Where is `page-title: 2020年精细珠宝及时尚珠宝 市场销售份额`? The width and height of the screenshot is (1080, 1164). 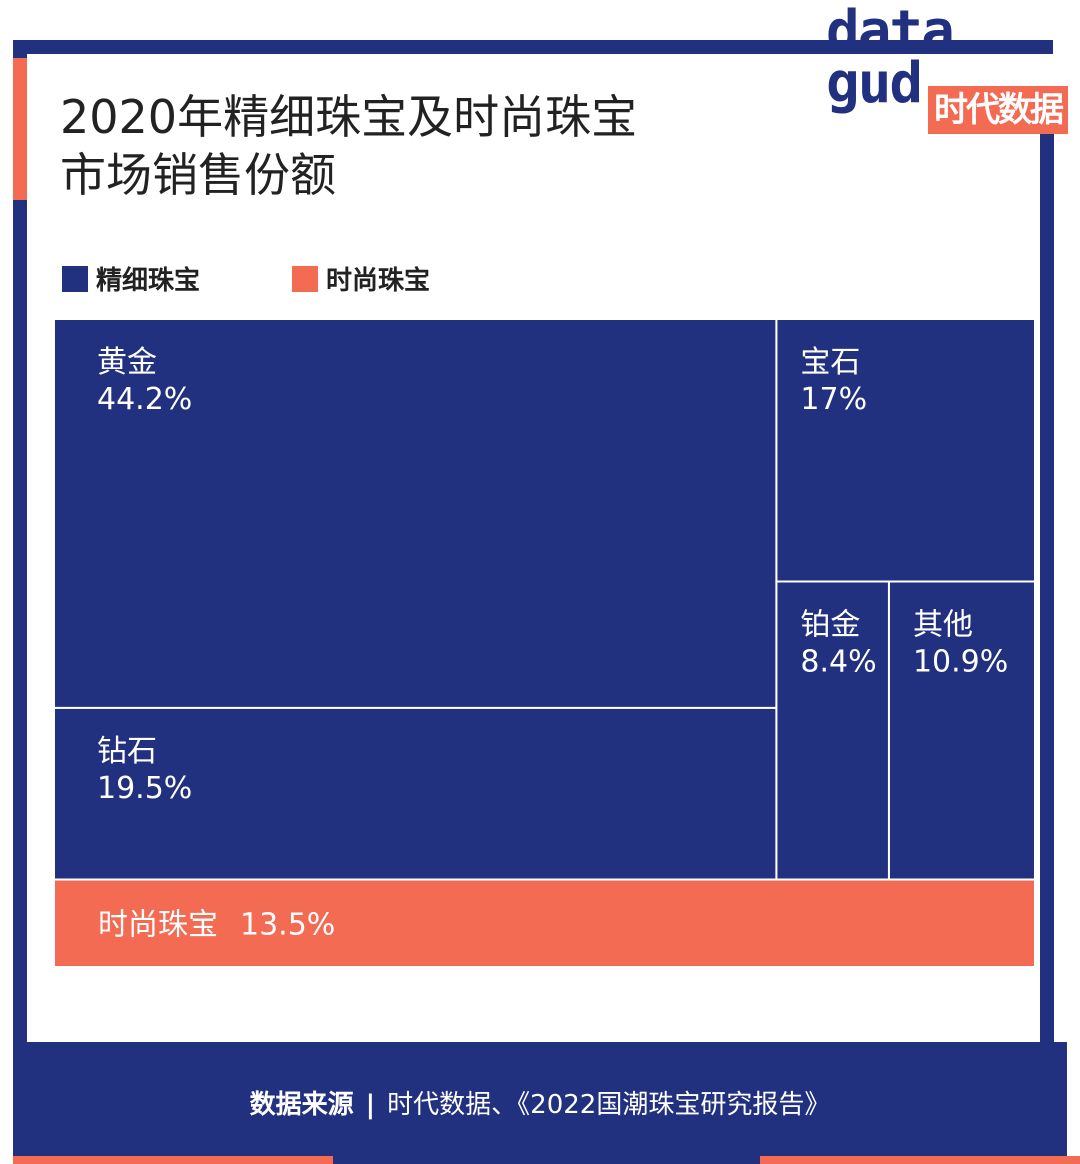 page-title: 2020年精细珠宝及时尚珠宝 市场销售份额 is located at coordinates (420, 146).